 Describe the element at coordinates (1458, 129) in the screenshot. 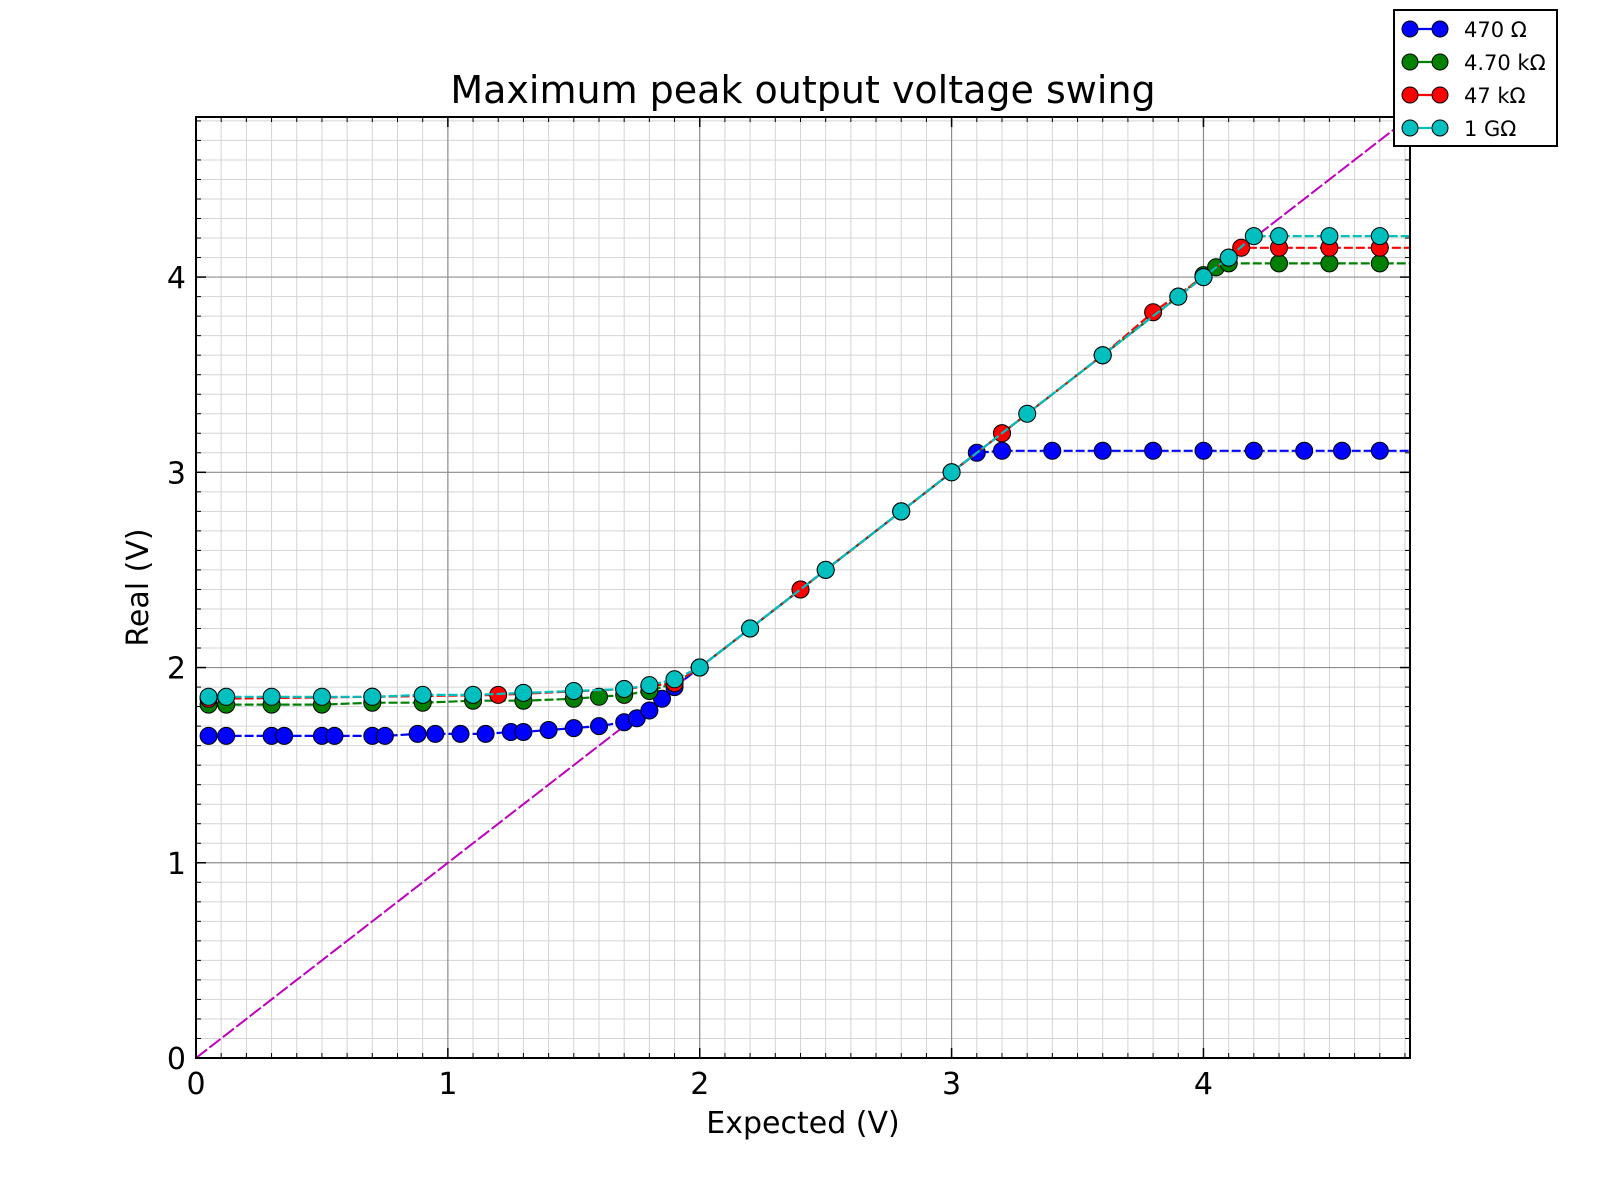

I see `legend-entry: 1 GΩ` at that location.